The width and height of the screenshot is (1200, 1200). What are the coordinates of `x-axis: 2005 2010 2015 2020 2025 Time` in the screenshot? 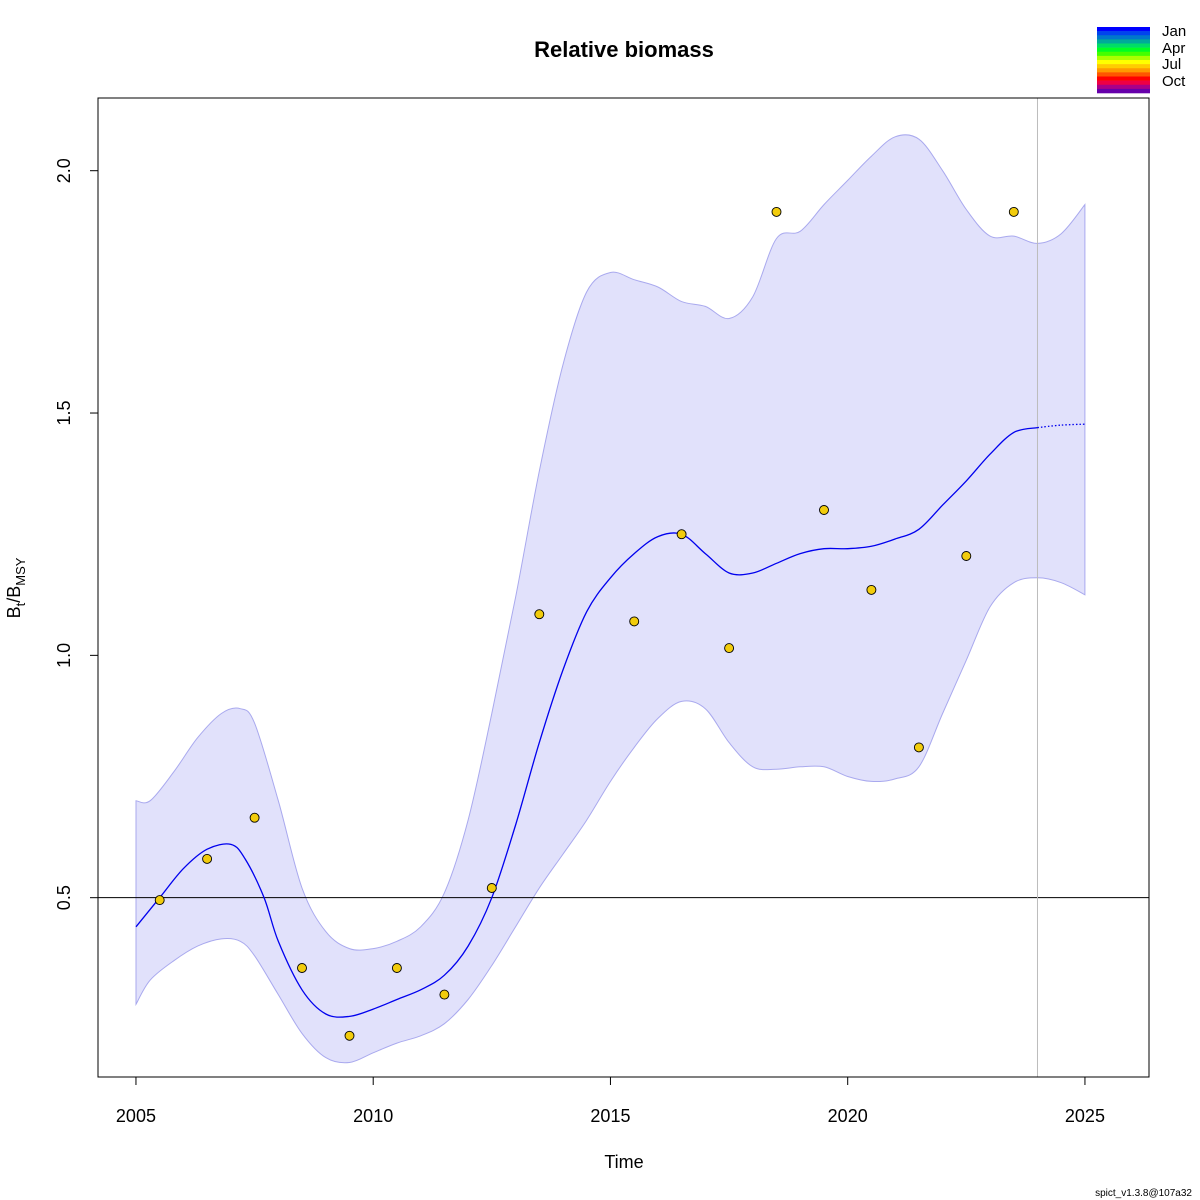 It's located at (610, 1124).